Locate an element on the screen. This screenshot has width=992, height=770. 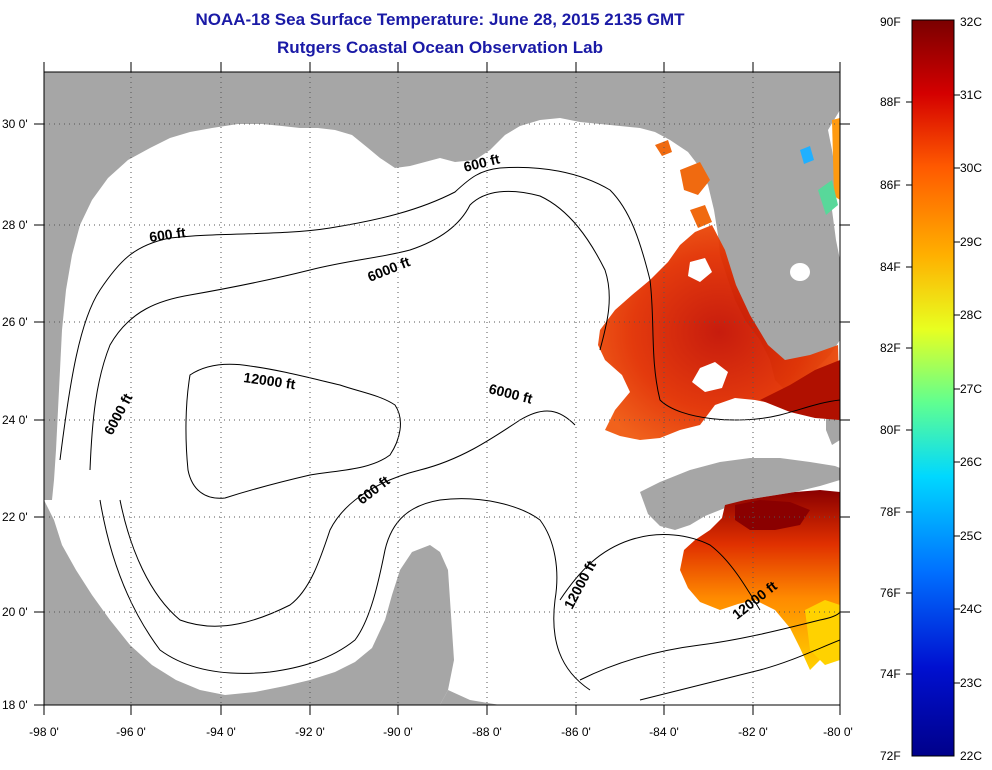
contour-600ft-south is located at coordinates (345, 594).